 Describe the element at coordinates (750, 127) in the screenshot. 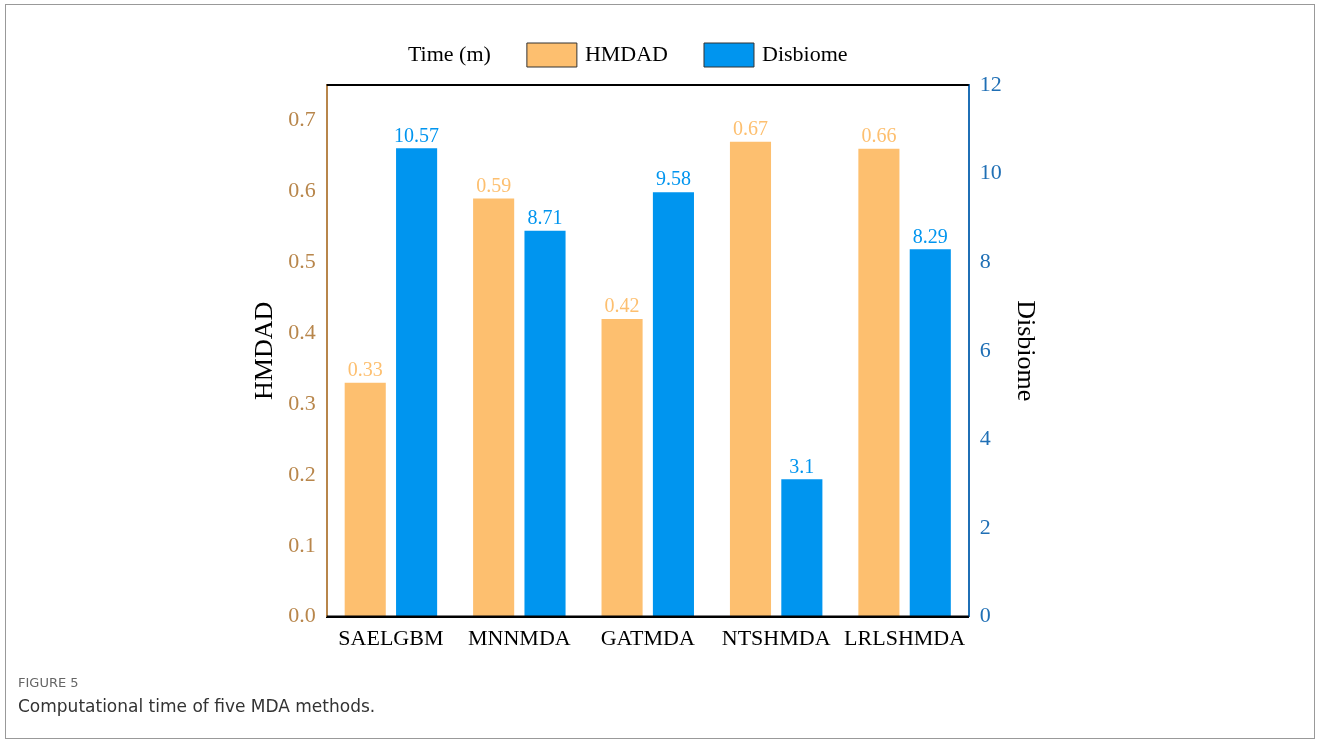

I see `data-label: 0.67` at that location.